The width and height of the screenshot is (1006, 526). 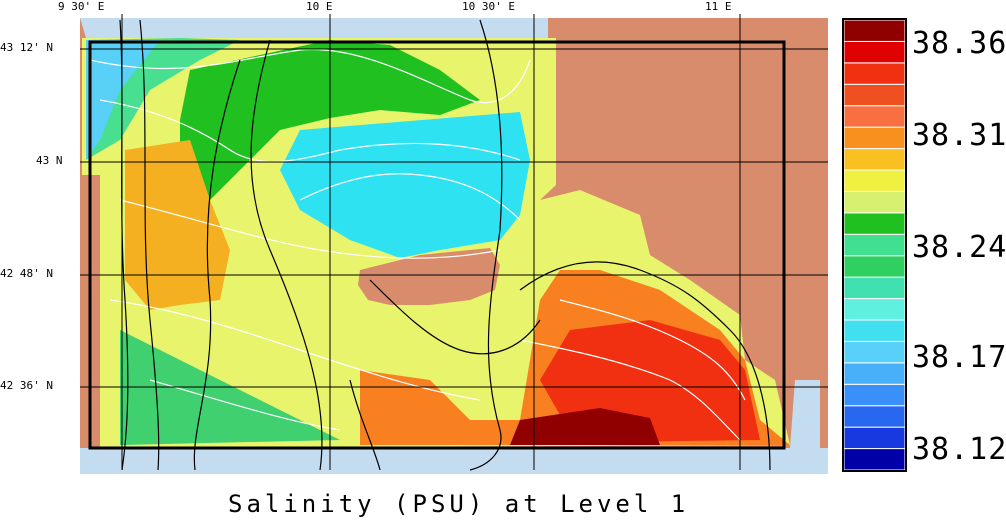 What do you see at coordinates (26, 385) in the screenshot?
I see `latitude-label-4236: 42 36' N` at bounding box center [26, 385].